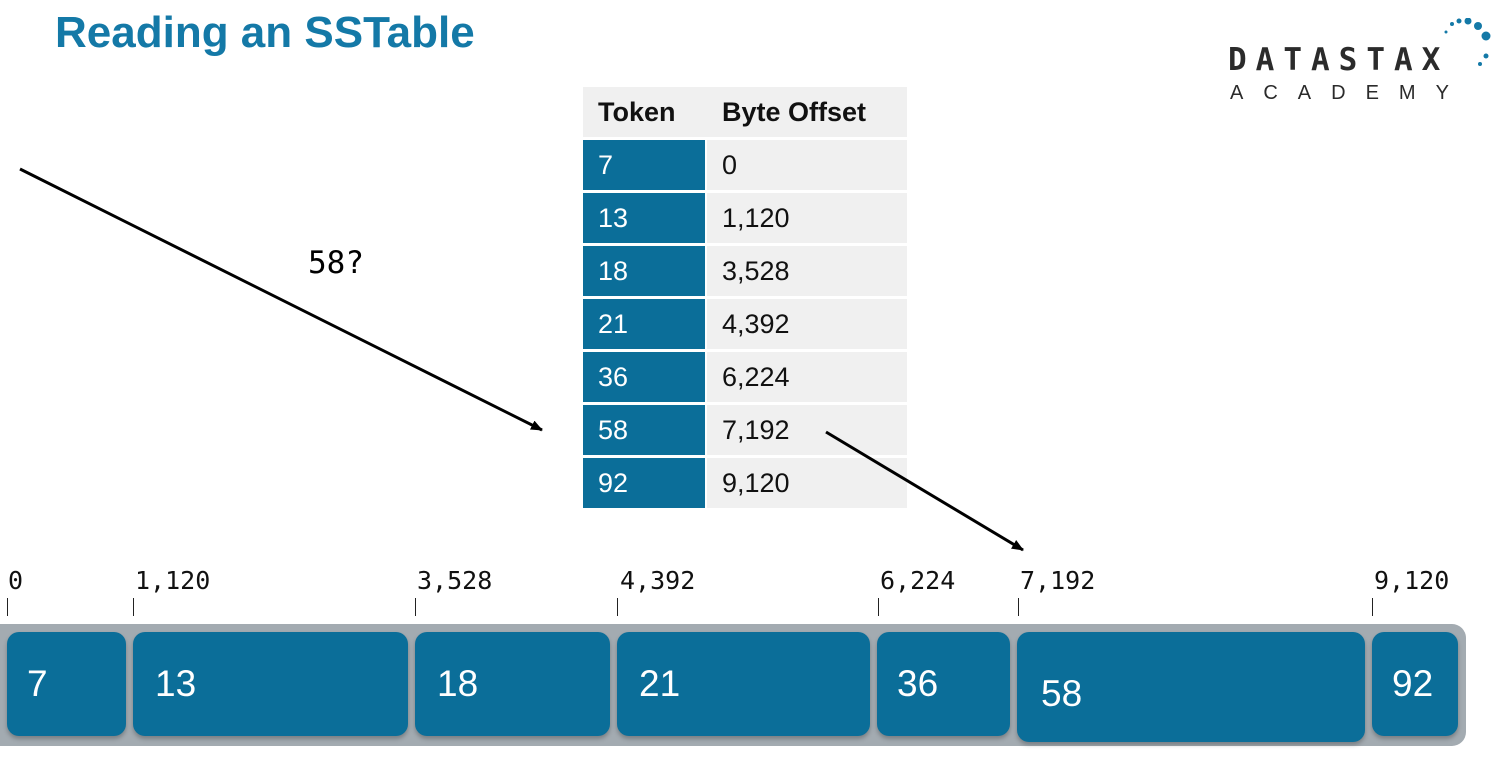 This screenshot has height=778, width=1491. I want to click on table-row: 18 3,528, so click(745, 272).